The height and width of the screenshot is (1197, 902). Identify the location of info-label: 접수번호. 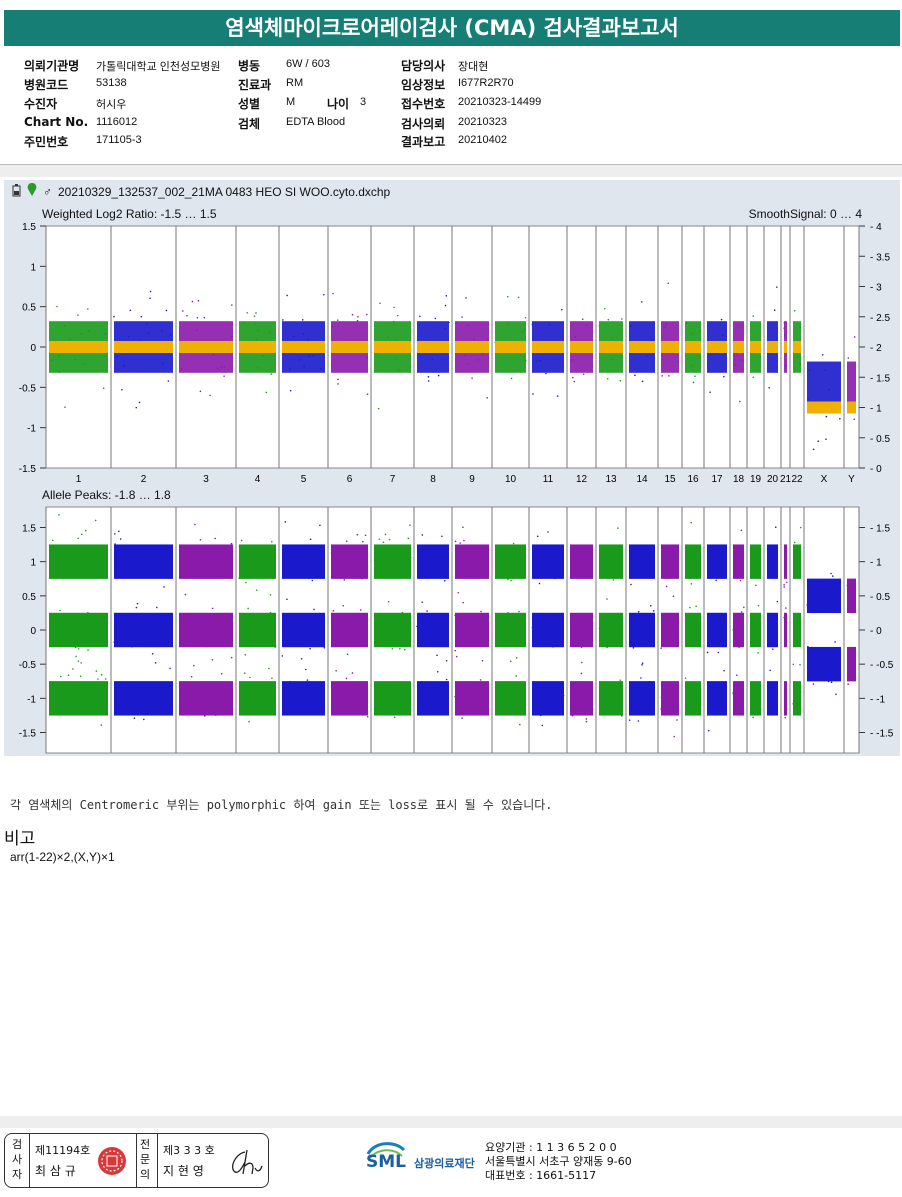
(423, 104).